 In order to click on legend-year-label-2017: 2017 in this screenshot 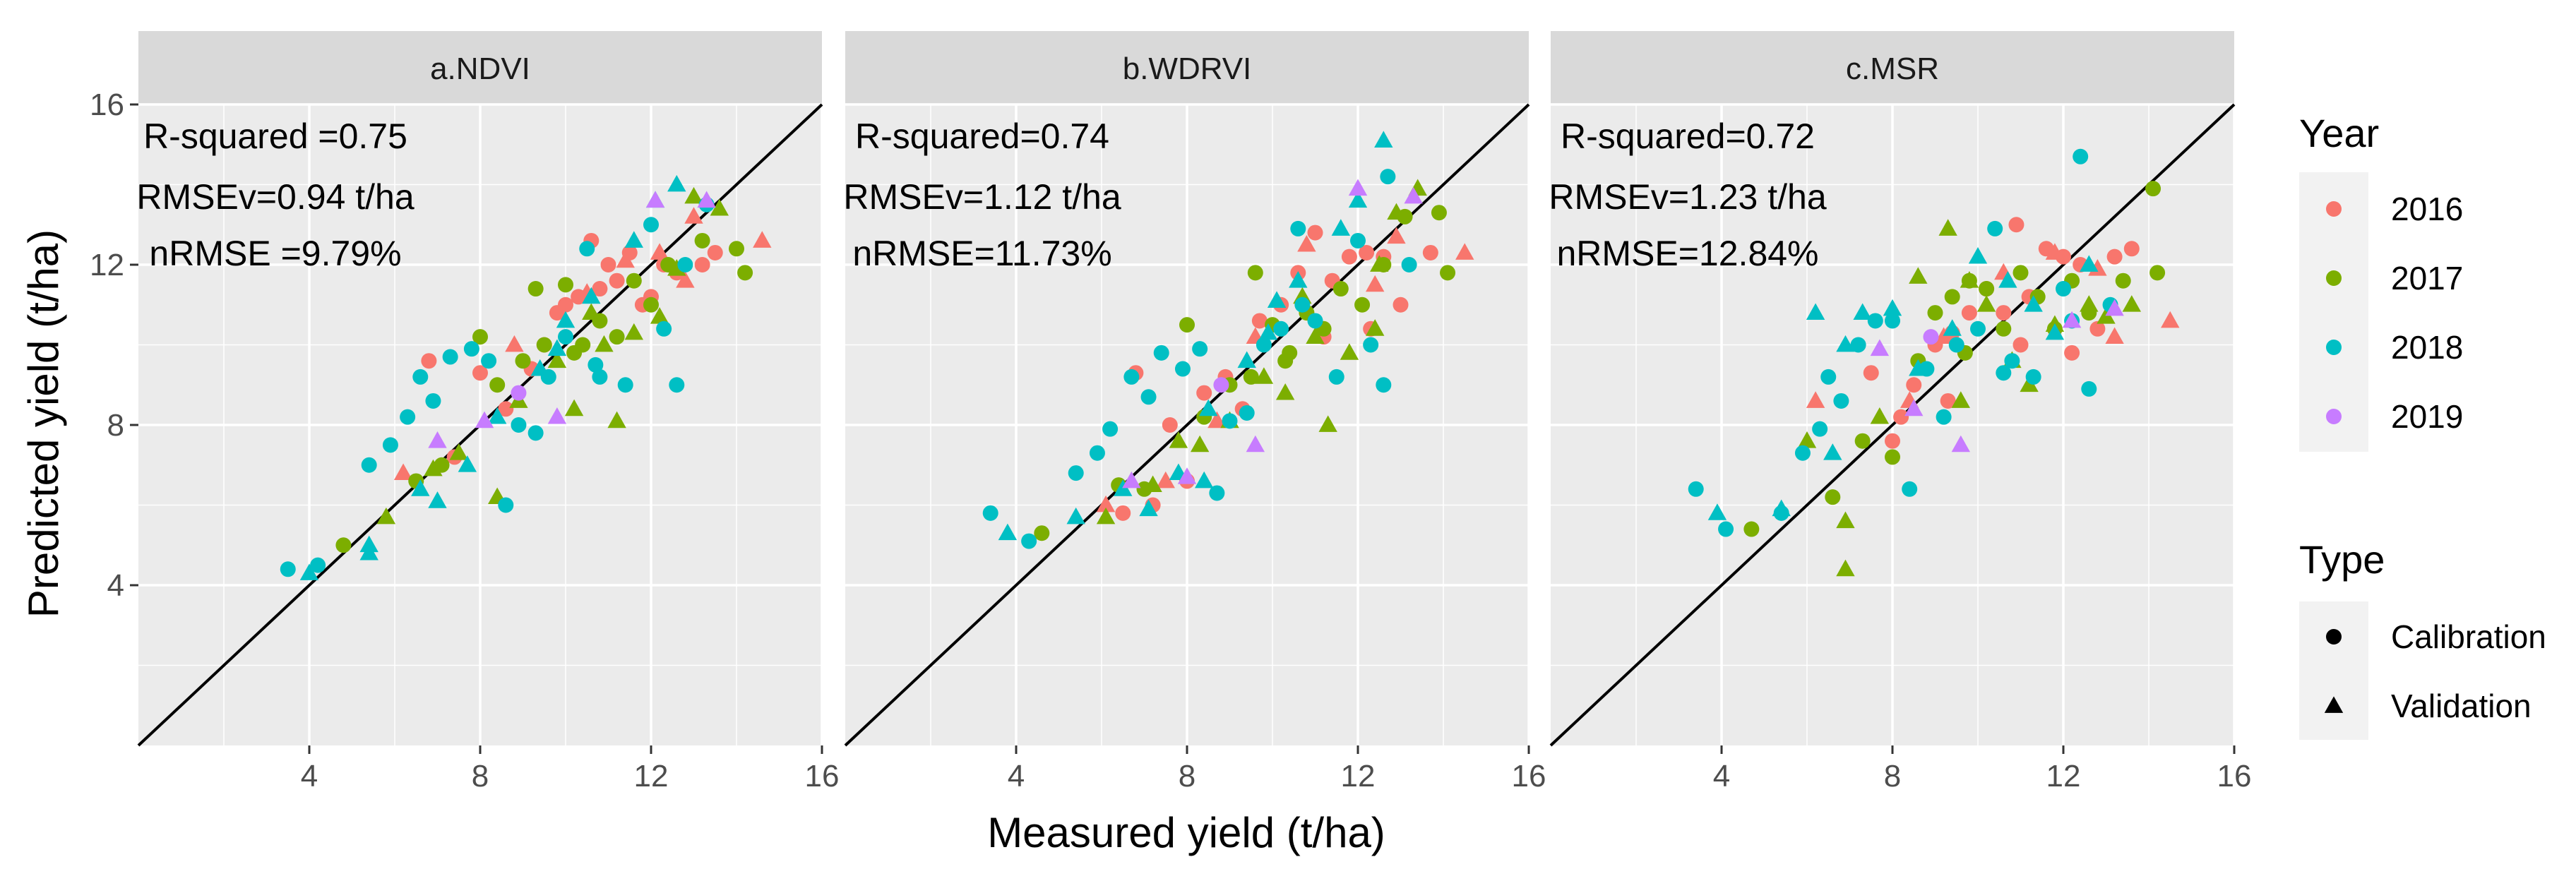, I will do `click(2427, 278)`.